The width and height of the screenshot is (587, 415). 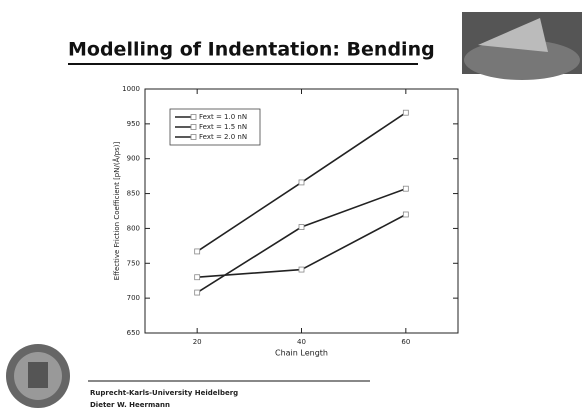 I want to click on x-tick-label: 60, so click(x=405, y=342).